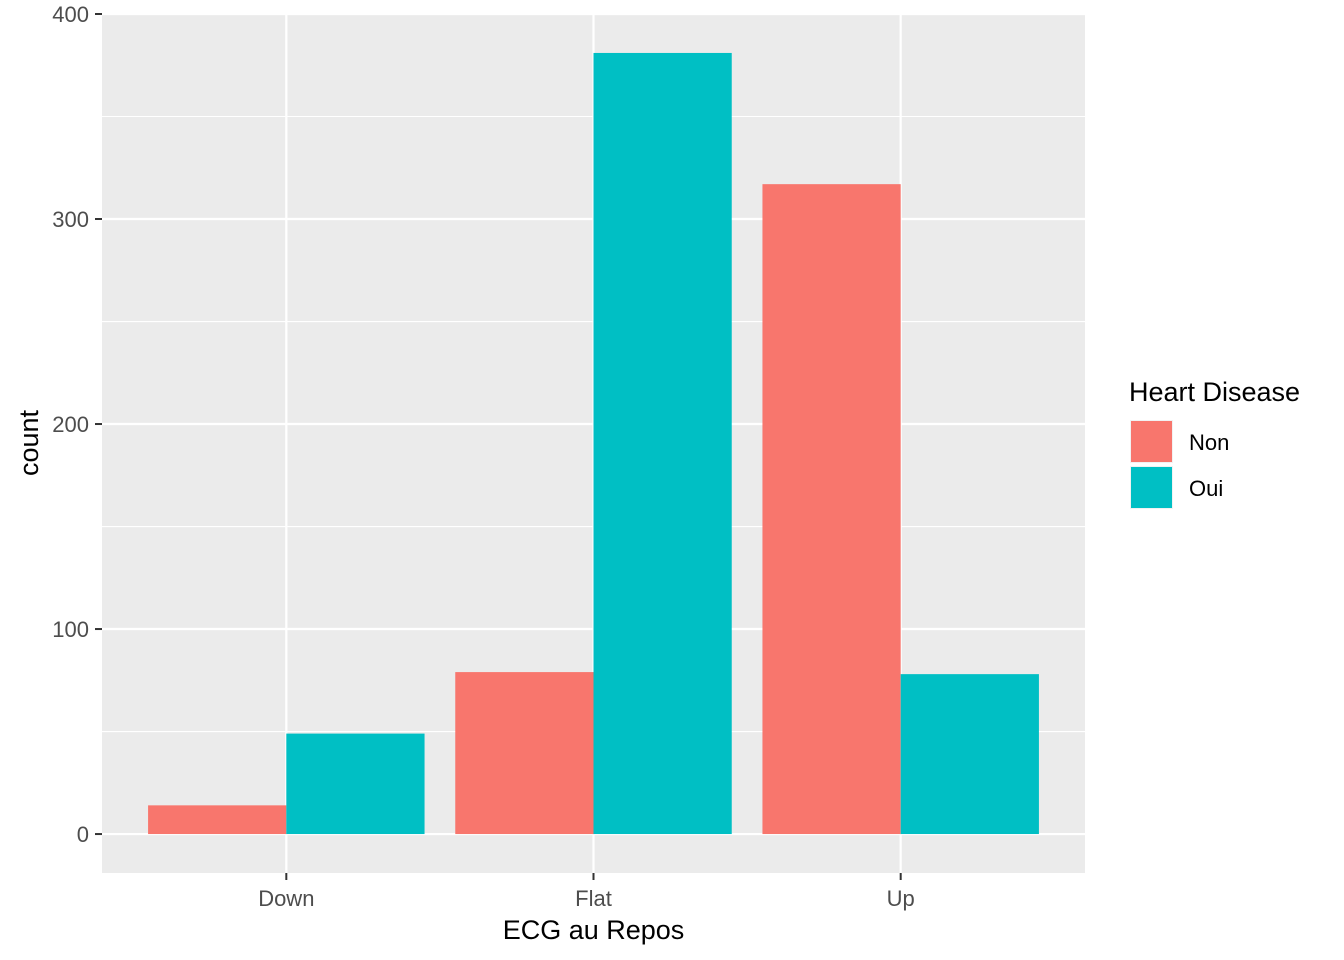 The image size is (1344, 960). I want to click on bar-non-down, so click(217, 820).